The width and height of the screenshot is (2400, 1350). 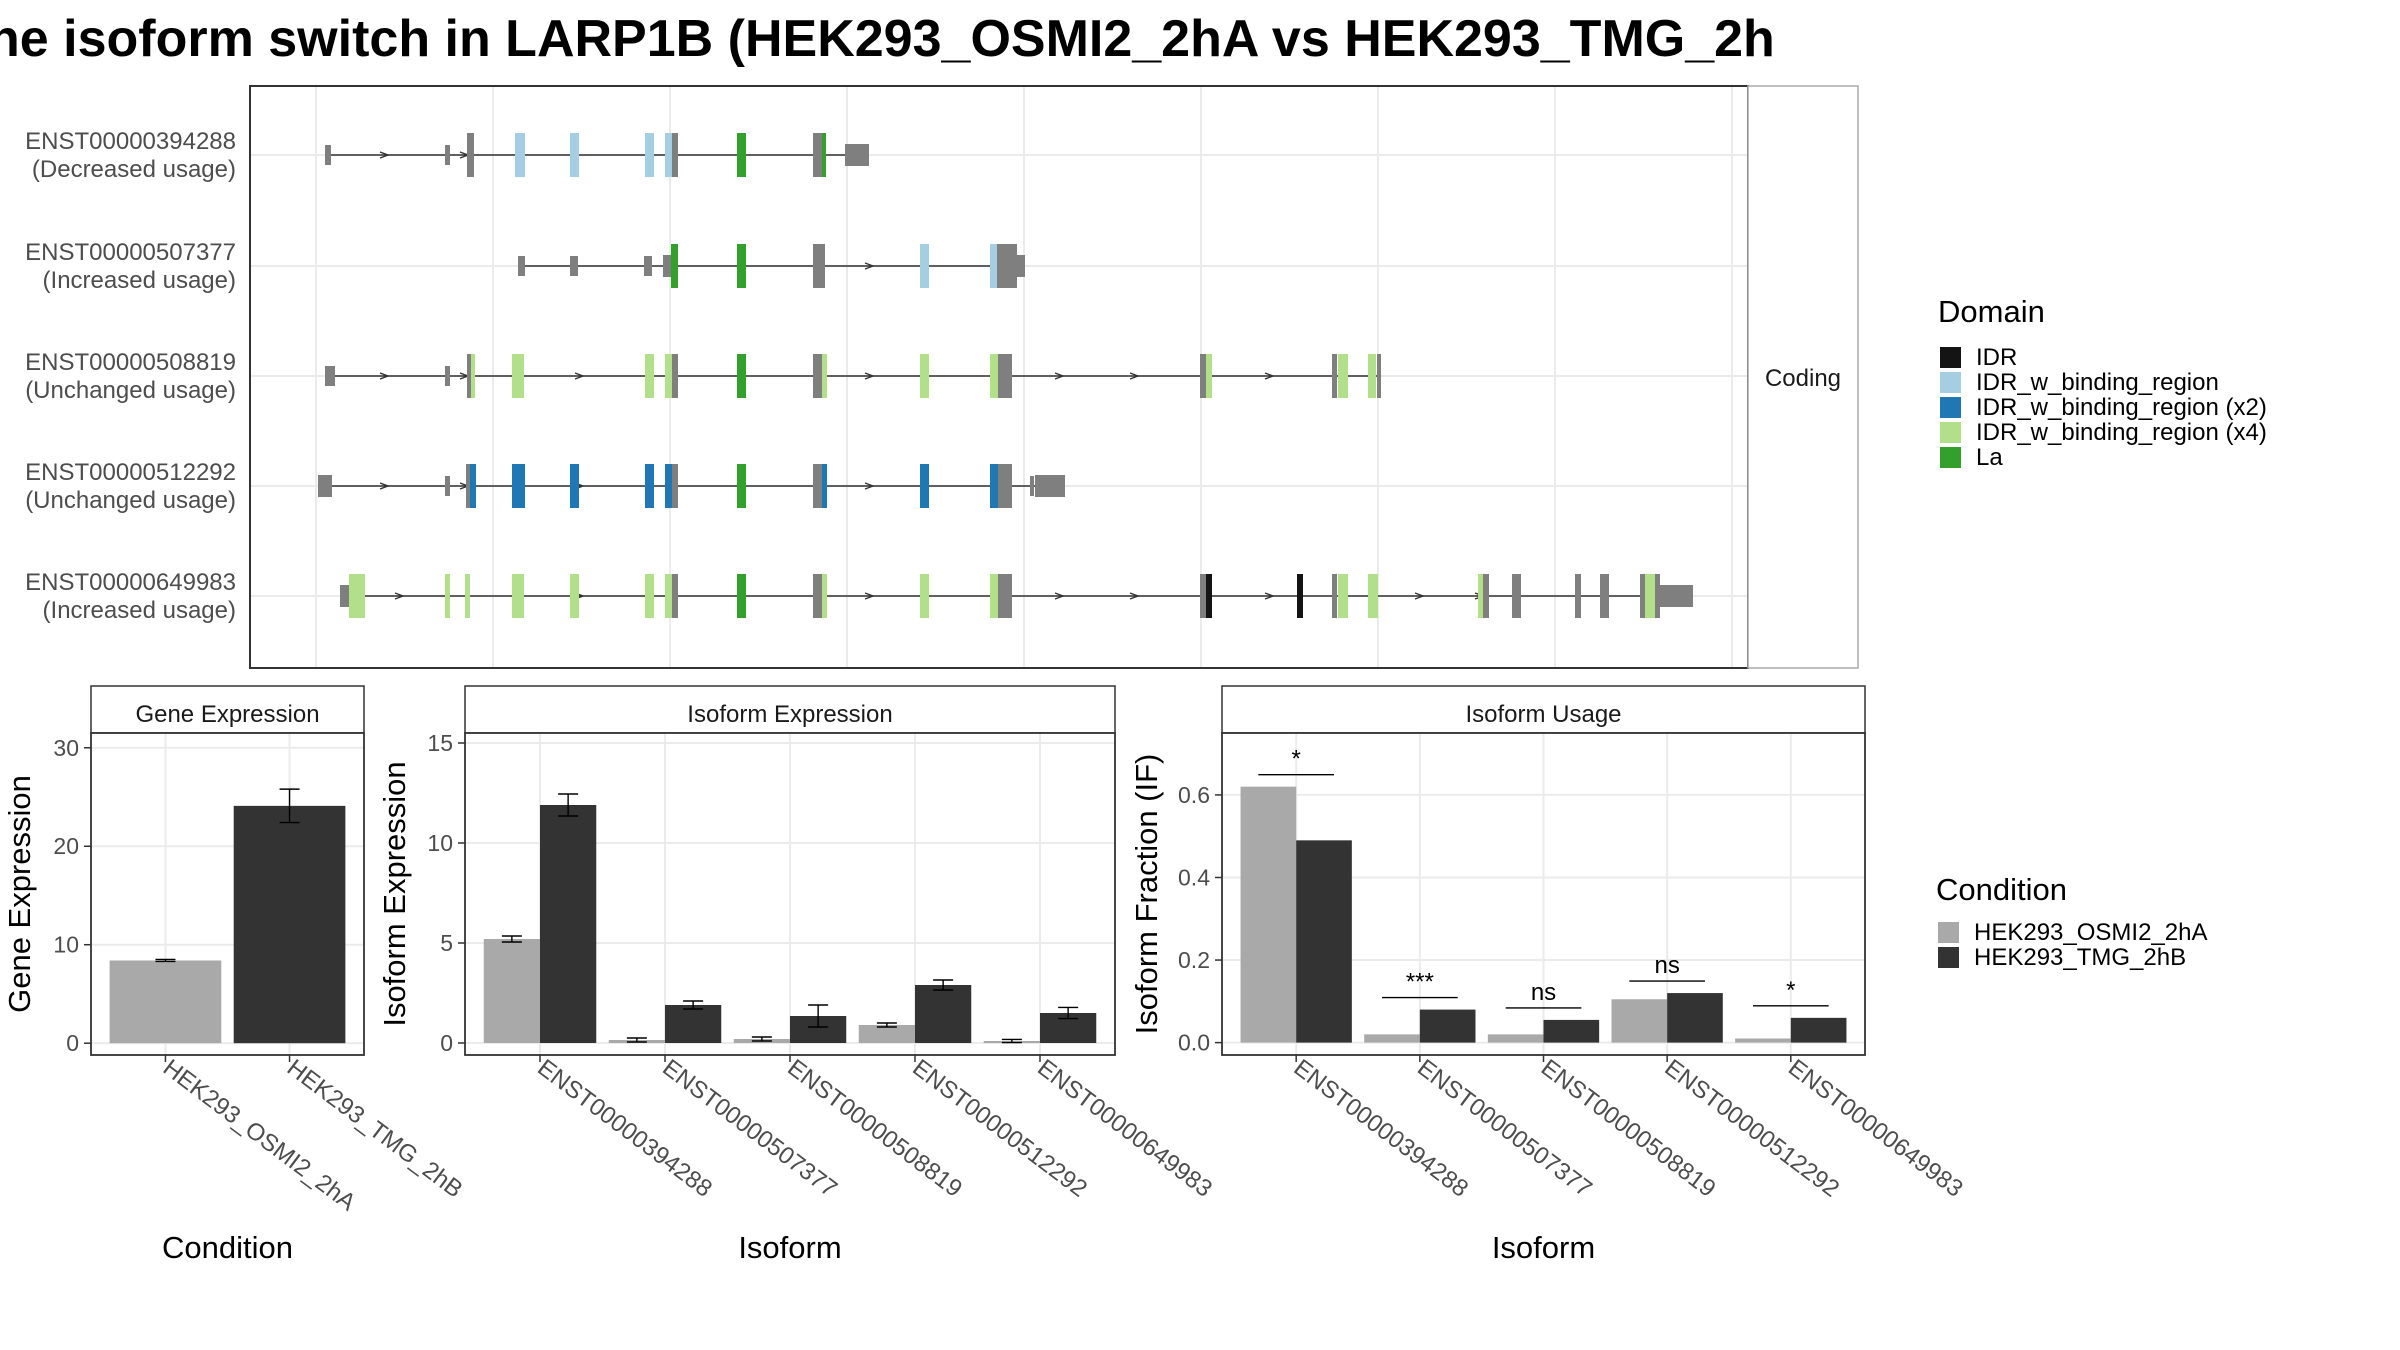 What do you see at coordinates (1194, 795) in the screenshot?
I see `y-tick-label: 0.6` at bounding box center [1194, 795].